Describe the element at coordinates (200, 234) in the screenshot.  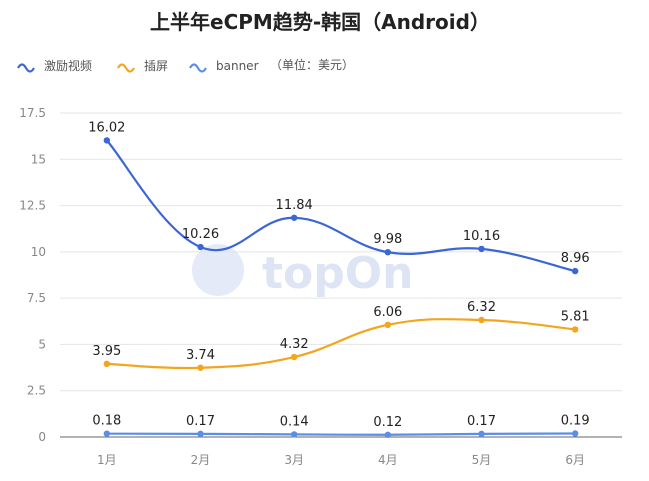
I see `data-label: 10.26` at that location.